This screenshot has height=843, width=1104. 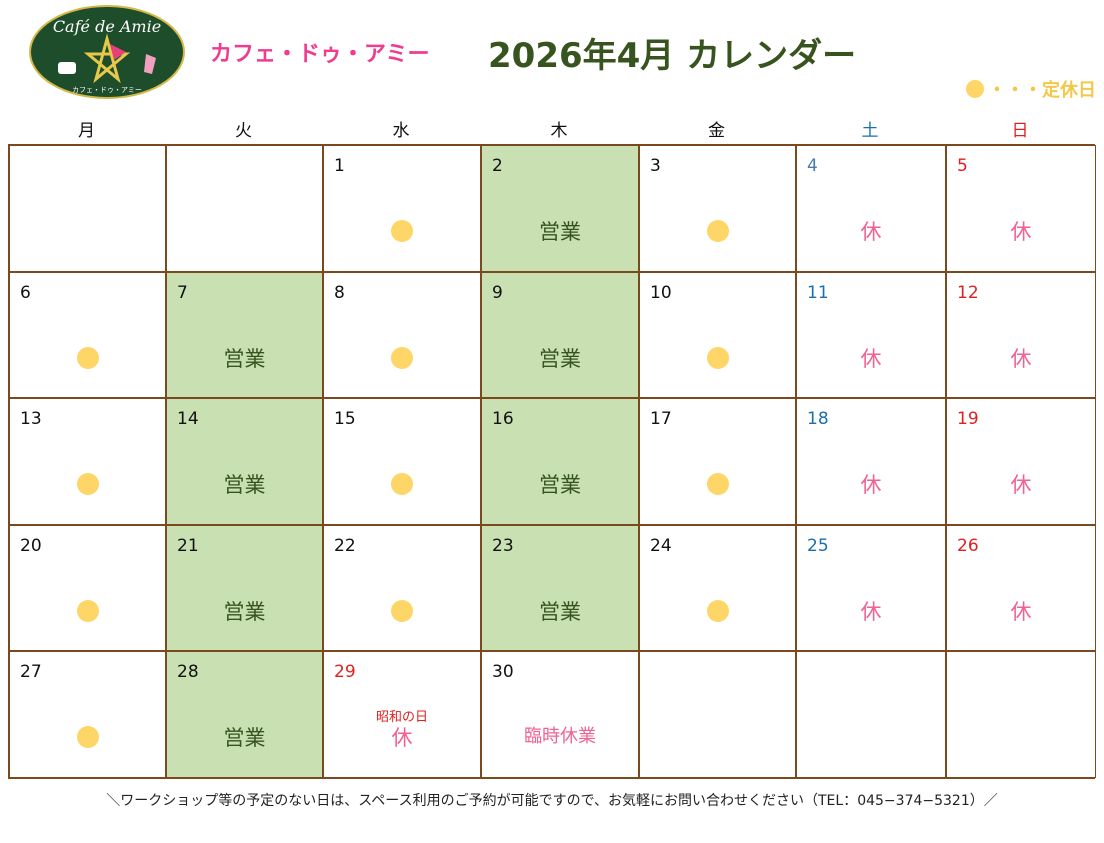 I want to click on day-number: 1, so click(x=339, y=166).